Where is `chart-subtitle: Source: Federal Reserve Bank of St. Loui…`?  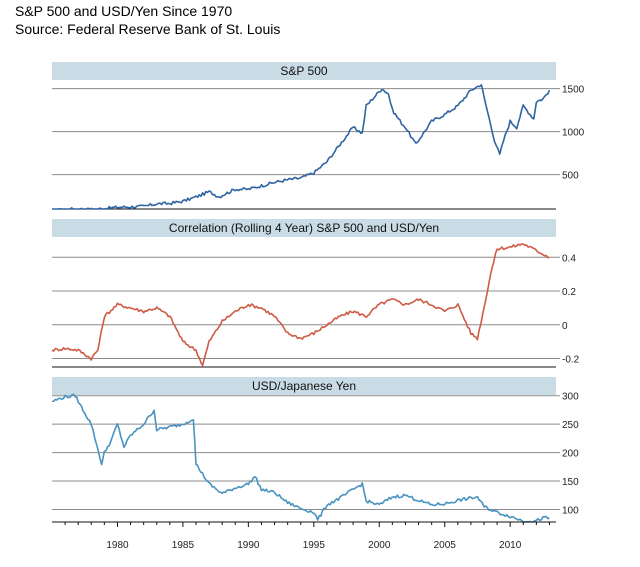
chart-subtitle: Source: Federal Reserve Bank of St. Loui… is located at coordinates (148, 29).